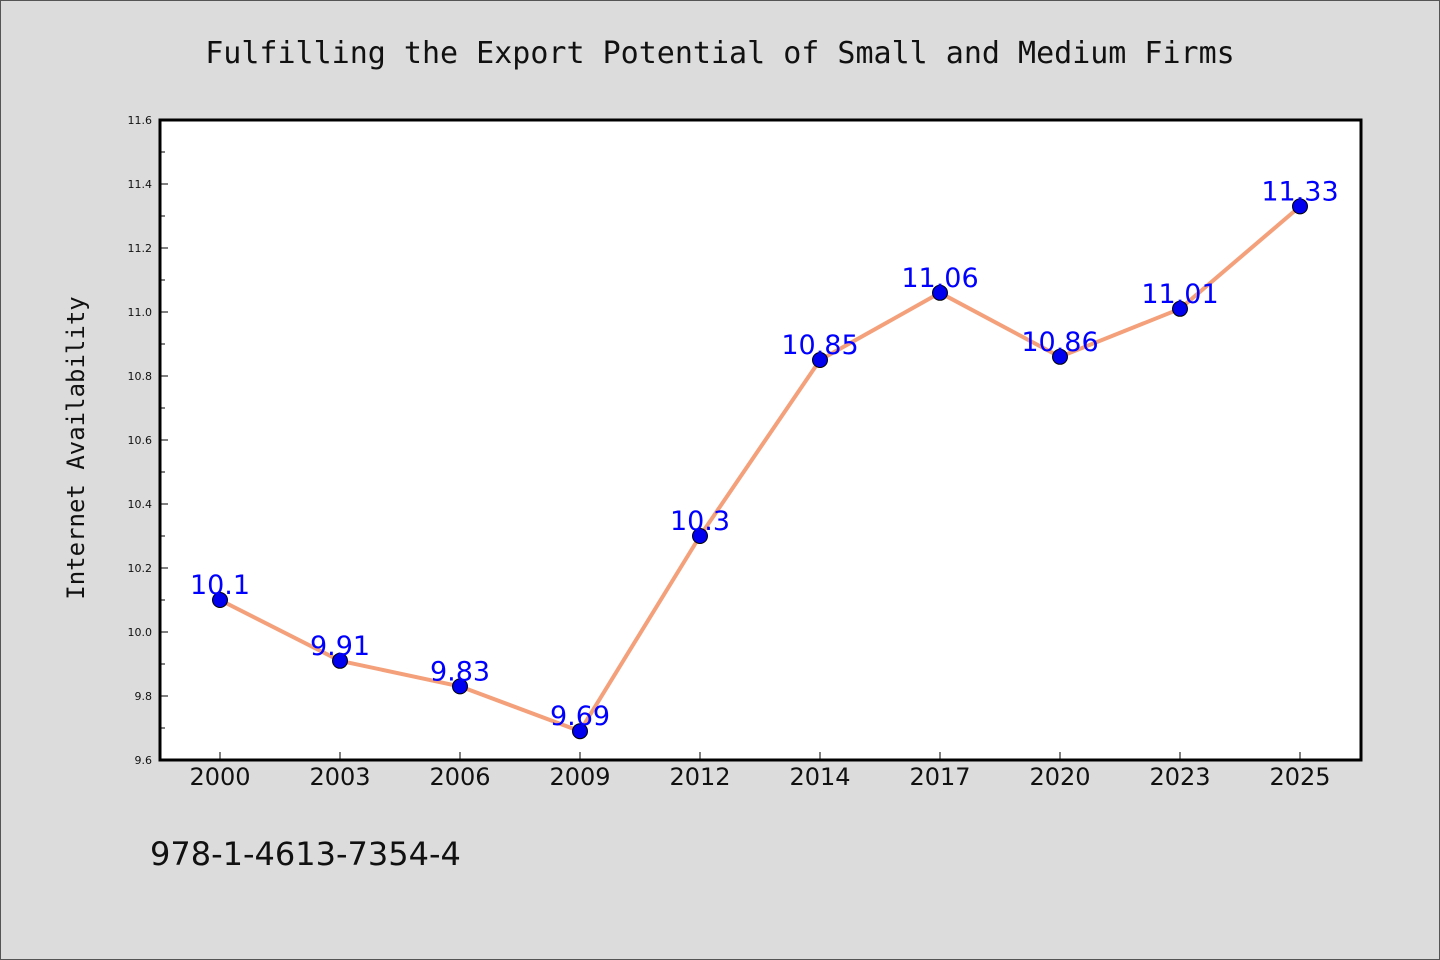  Describe the element at coordinates (140, 504) in the screenshot. I see `y-tick-label: 10.4` at that location.